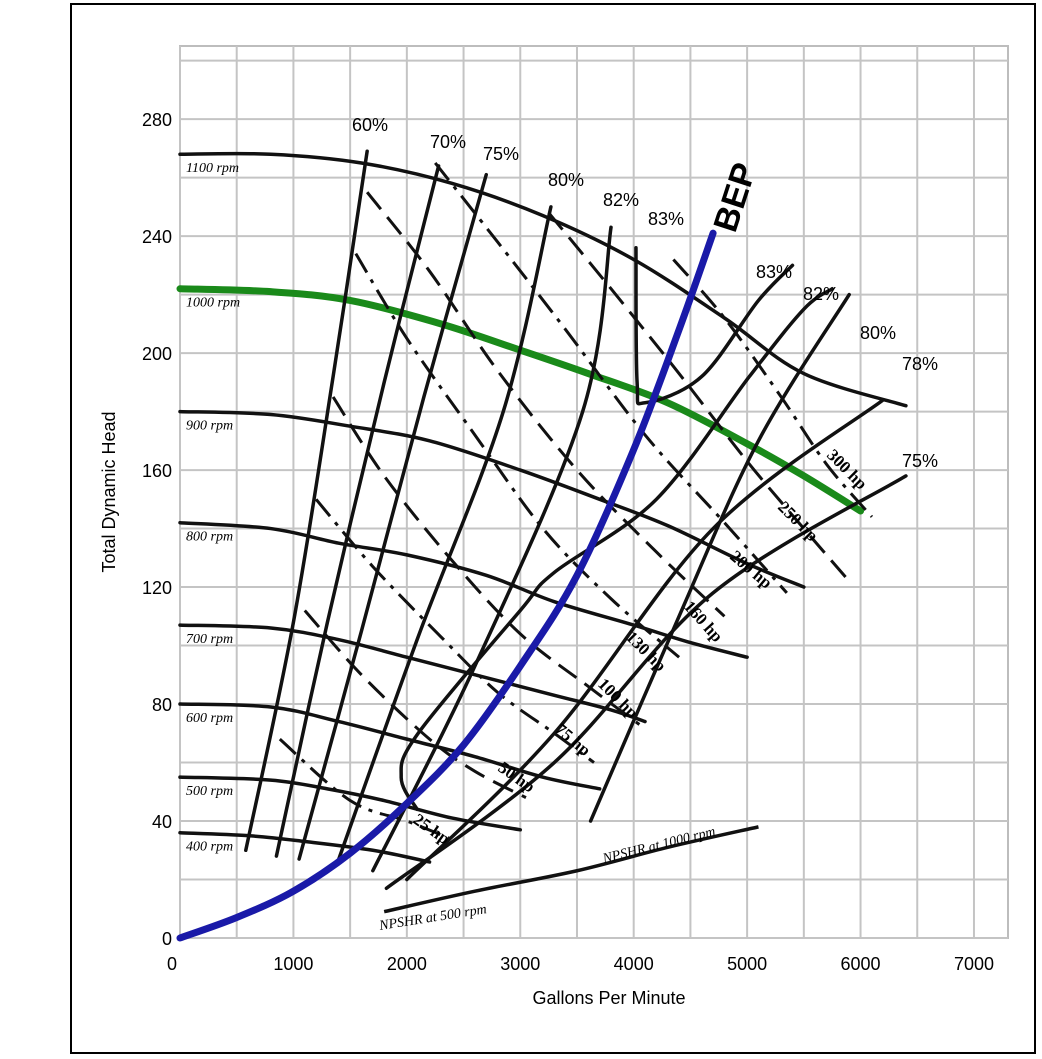 Image resolution: width=1042 pixels, height=1059 pixels. I want to click on speed-curve-label: 1000 rpm, so click(213, 303).